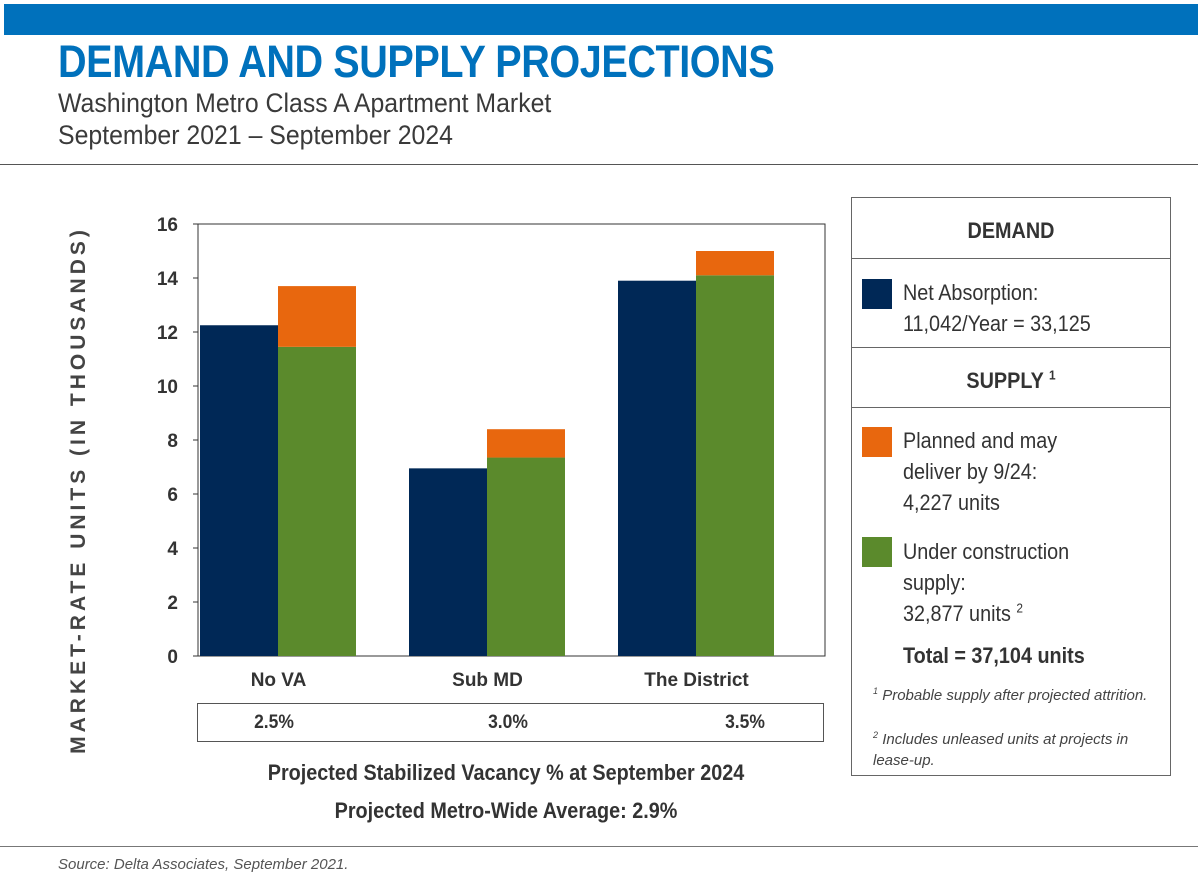  I want to click on x-tick-label-no-va: No VA, so click(279, 680).